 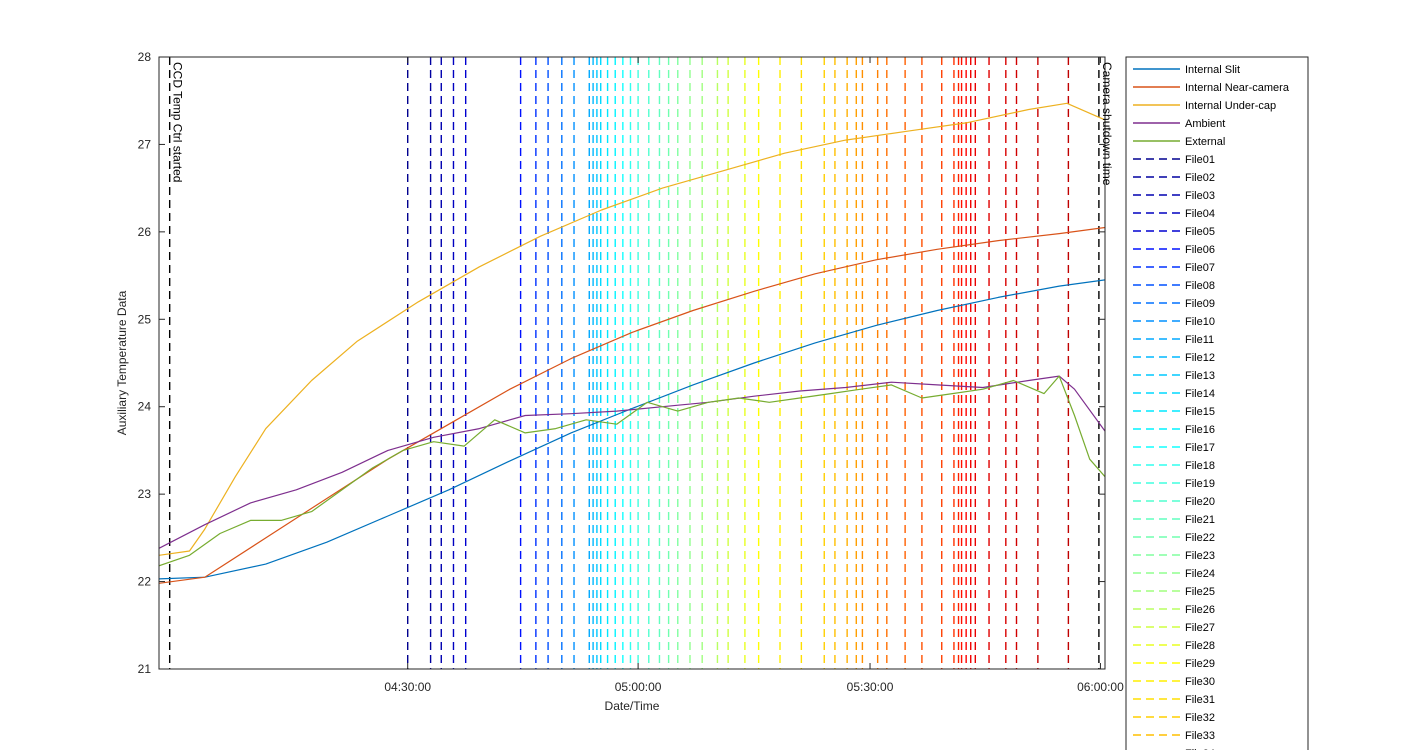 I want to click on legend-label: Internal Under-cap, so click(x=1230, y=106).